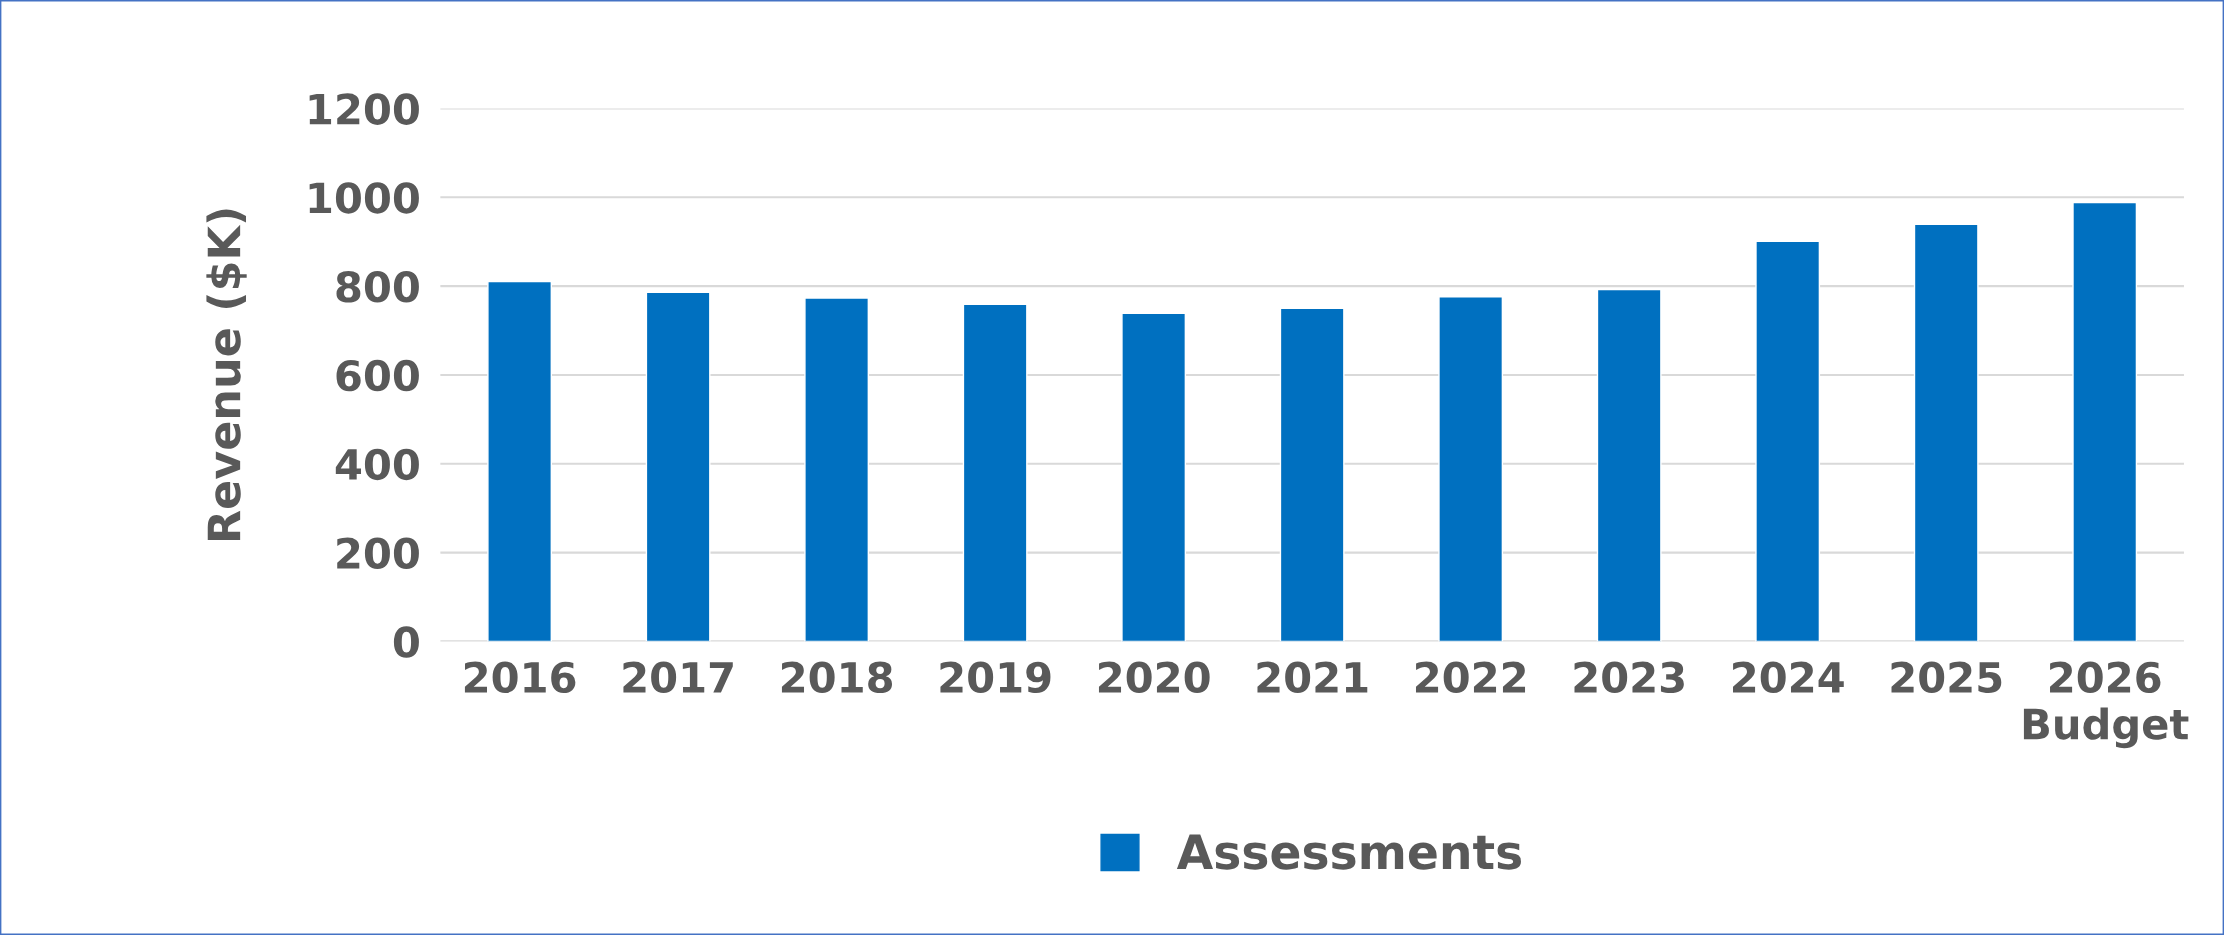 The image size is (2224, 935). Describe the element at coordinates (378, 553) in the screenshot. I see `y-tick-label: 200` at that location.